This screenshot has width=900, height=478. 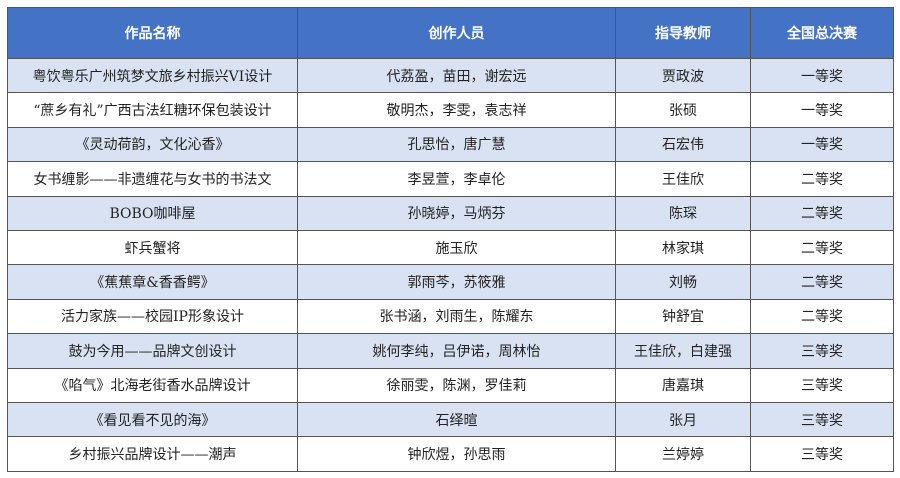 What do you see at coordinates (456, 144) in the screenshot?
I see `cell-creators: 孔思怡，唐广慧` at bounding box center [456, 144].